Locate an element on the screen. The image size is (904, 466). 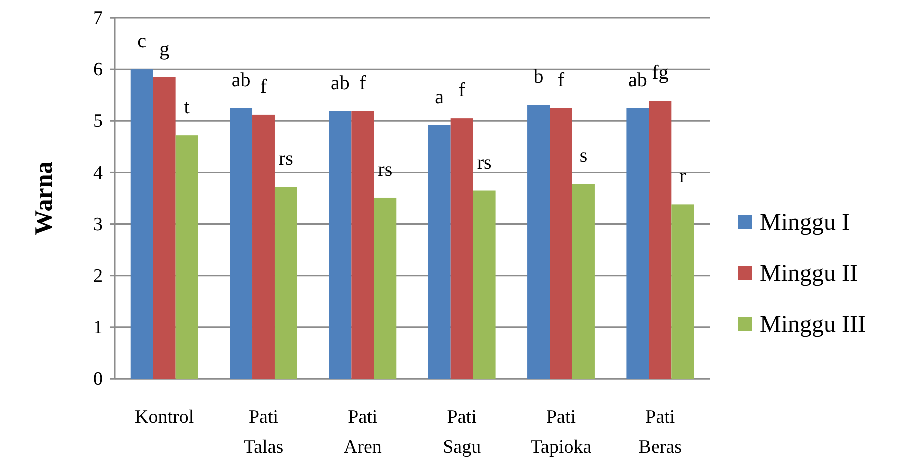
data-label: g is located at coordinates (165, 49).